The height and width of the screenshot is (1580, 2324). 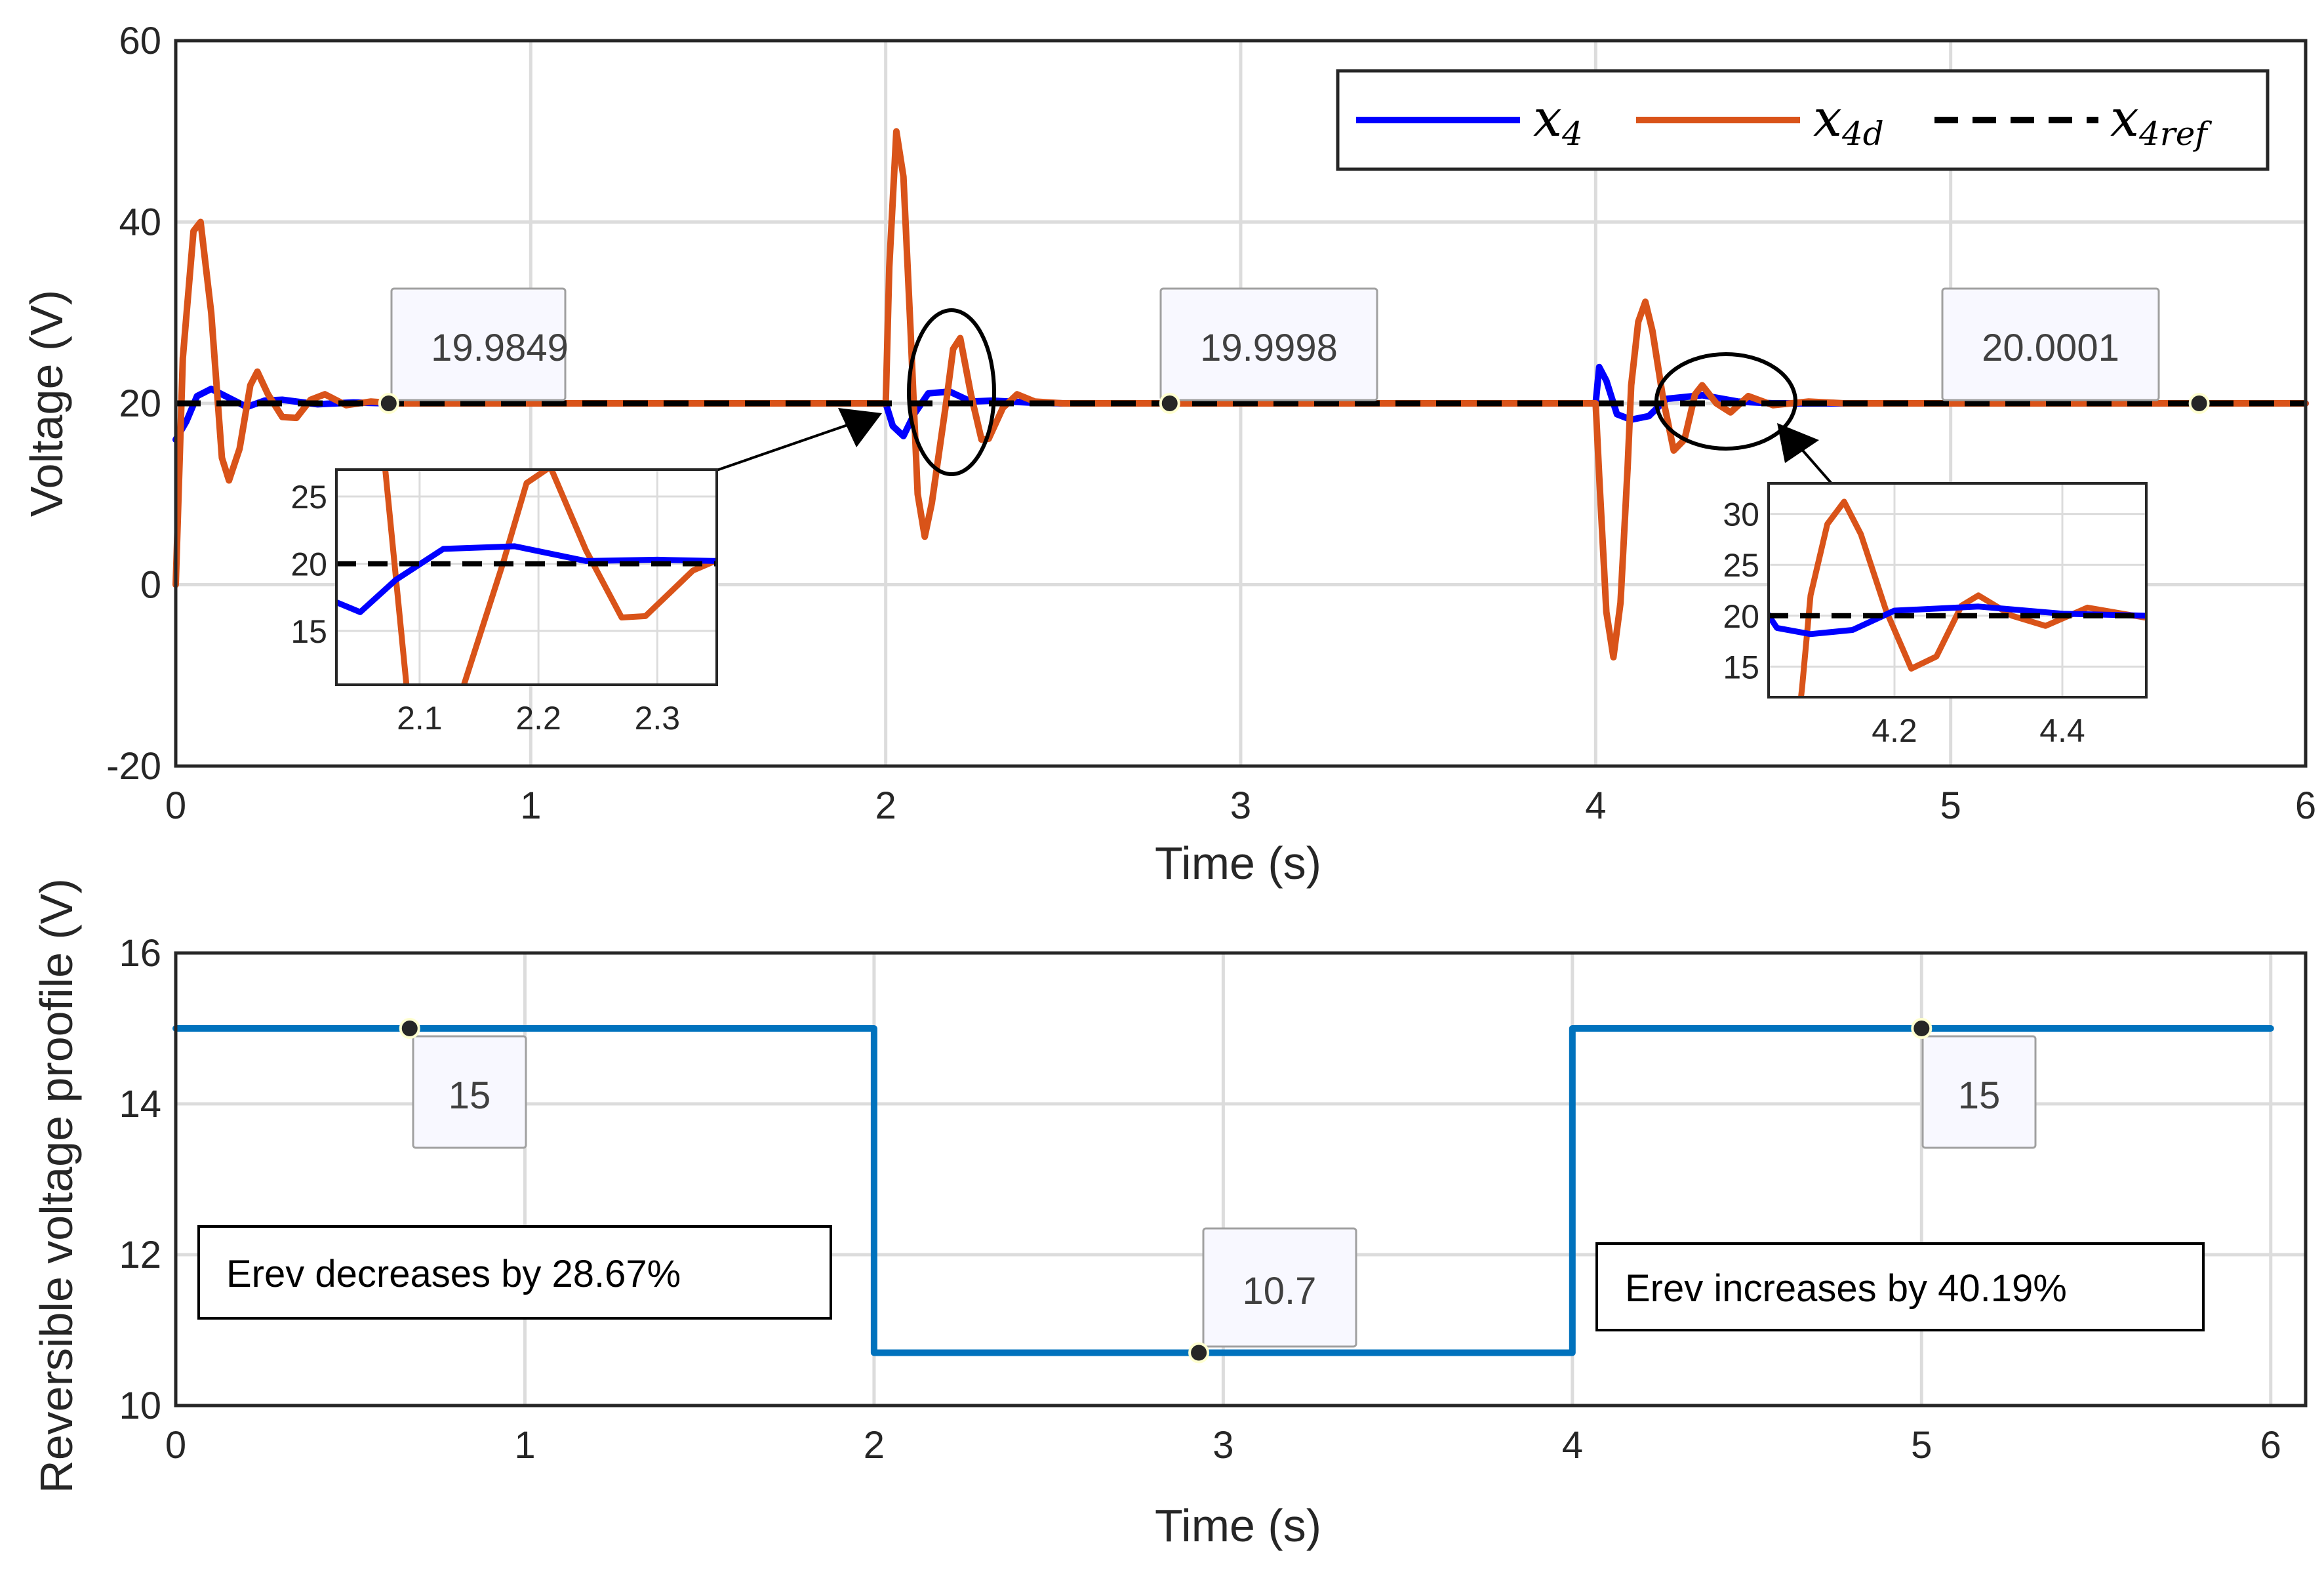 I want to click on datatip-bottom-1: 15, so click(x=469, y=1092).